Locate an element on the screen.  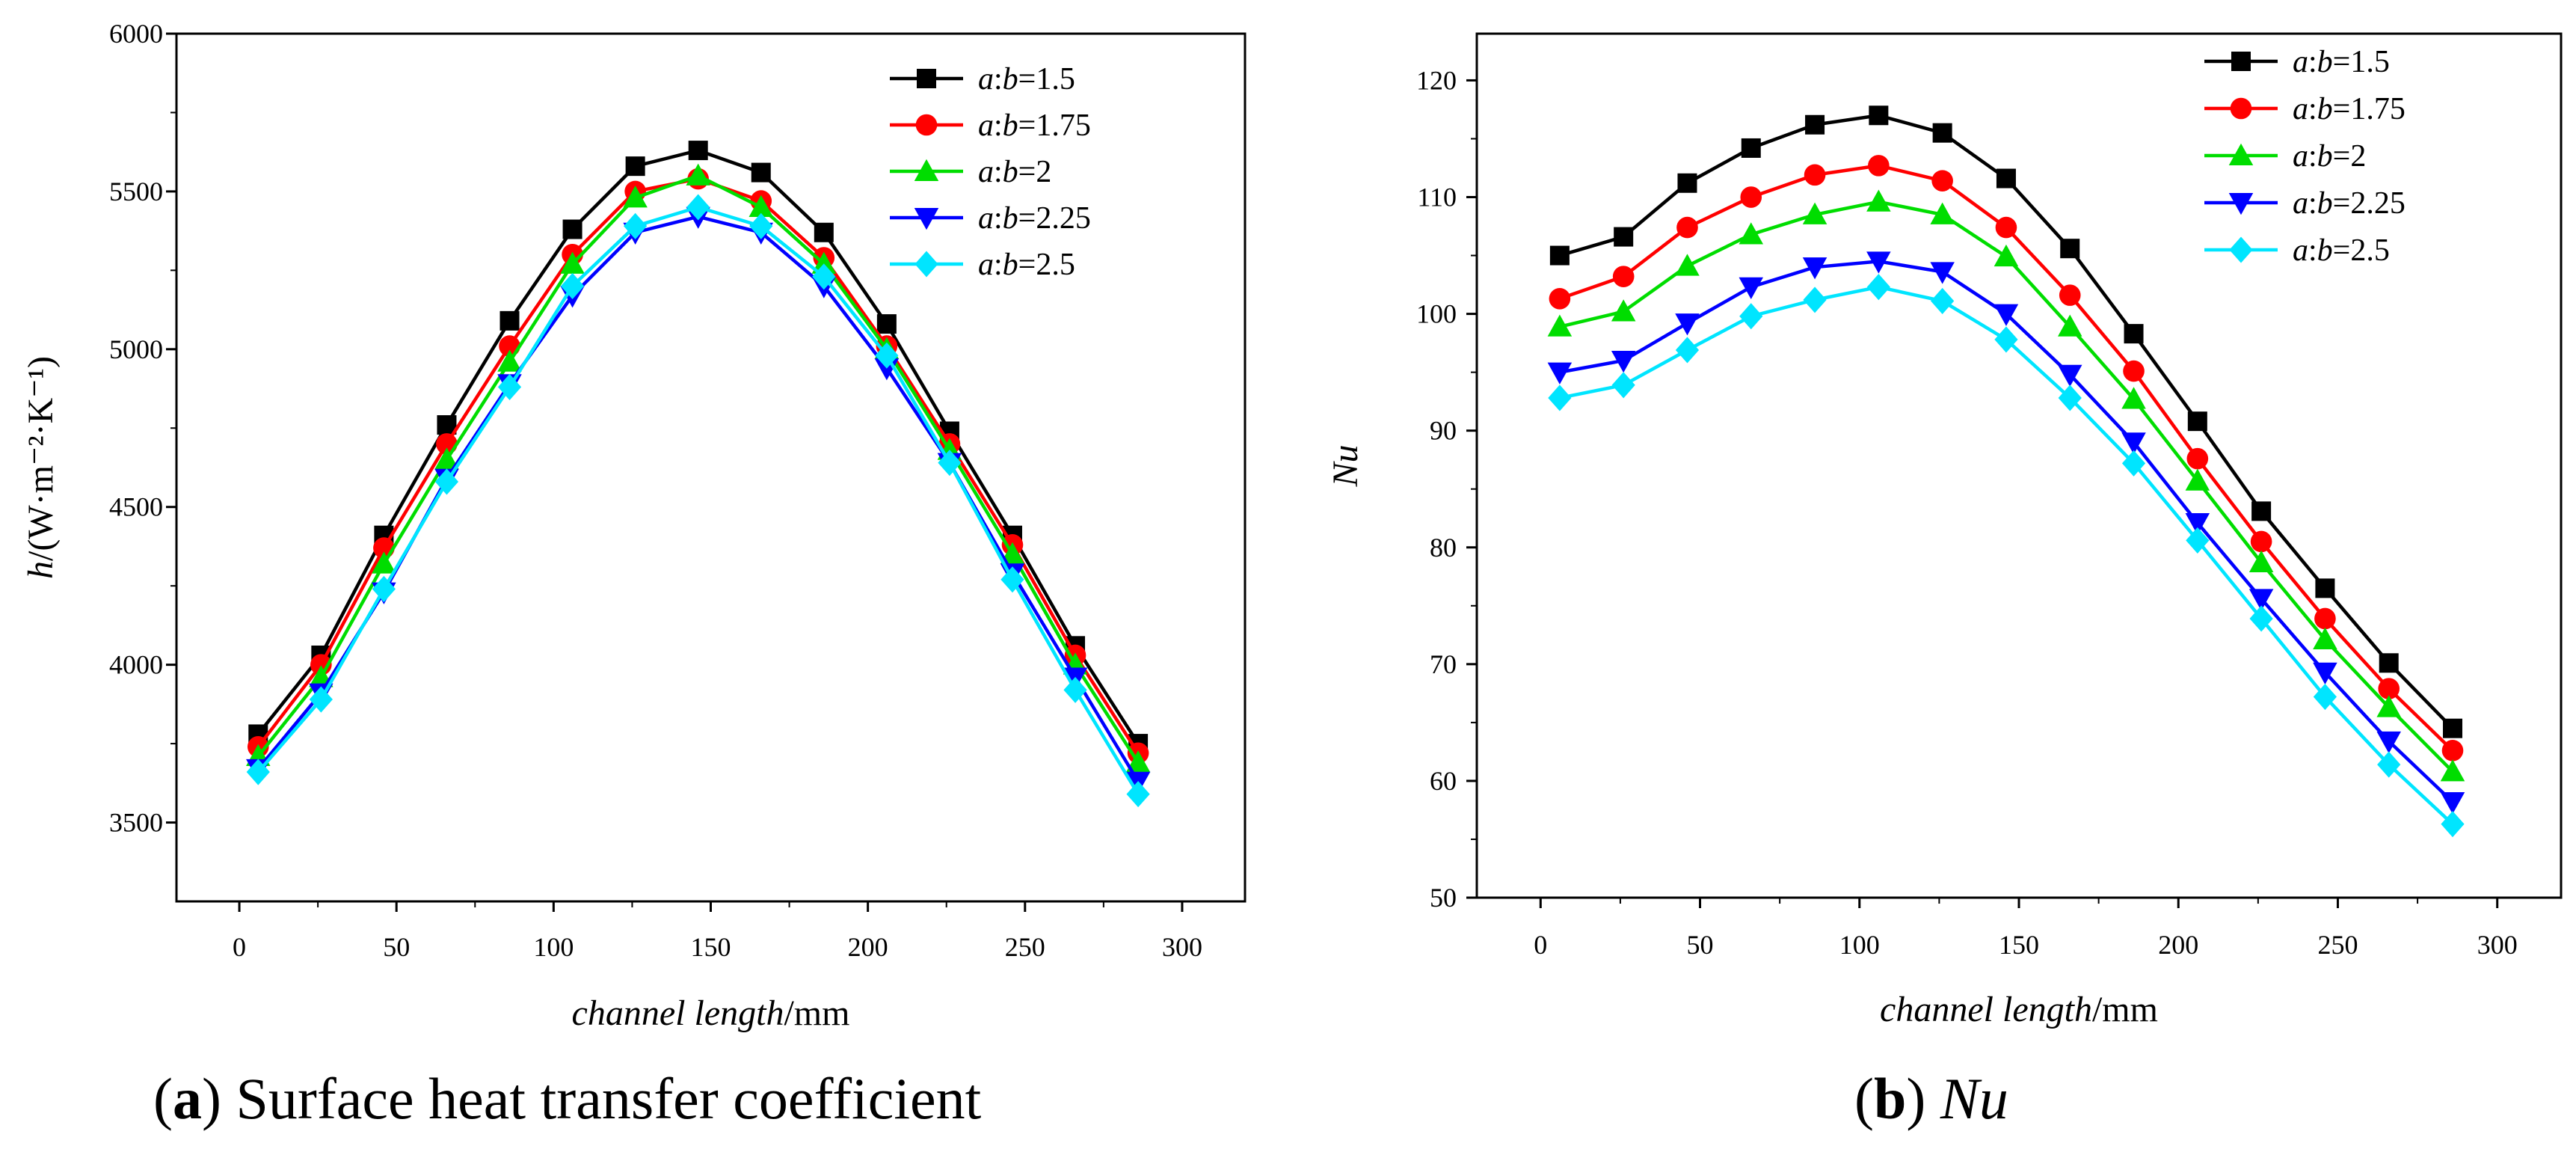
y-tick-label: 4000 is located at coordinates (136, 665).